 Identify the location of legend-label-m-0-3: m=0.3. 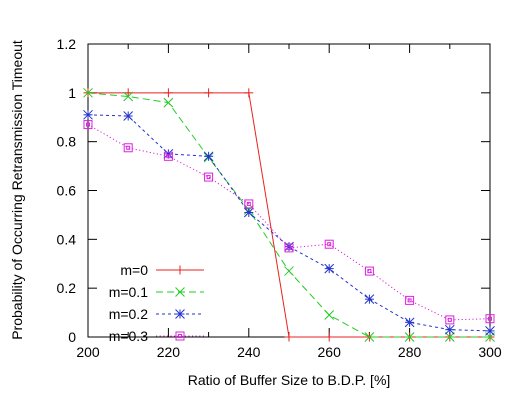
(129, 336).